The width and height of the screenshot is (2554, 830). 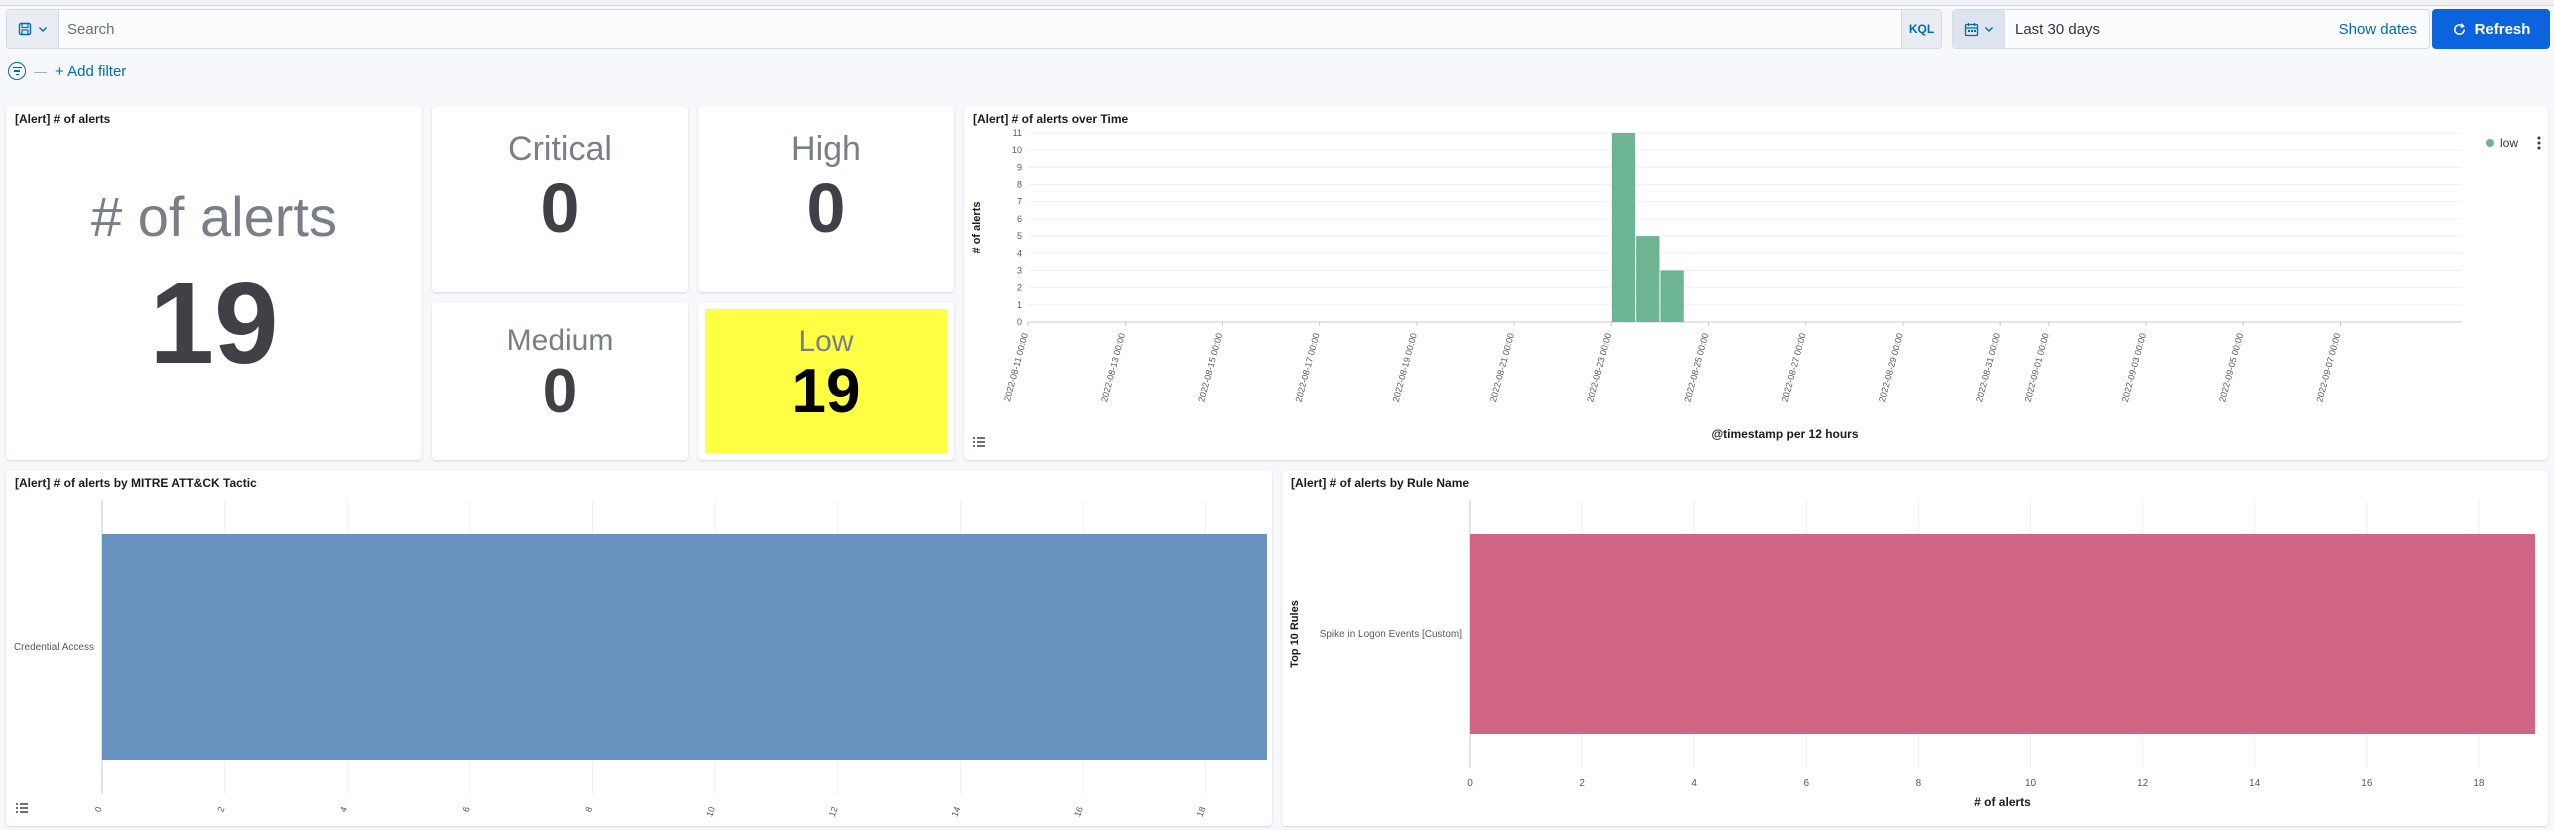 What do you see at coordinates (1277, 3) in the screenshot?
I see `top-strip` at bounding box center [1277, 3].